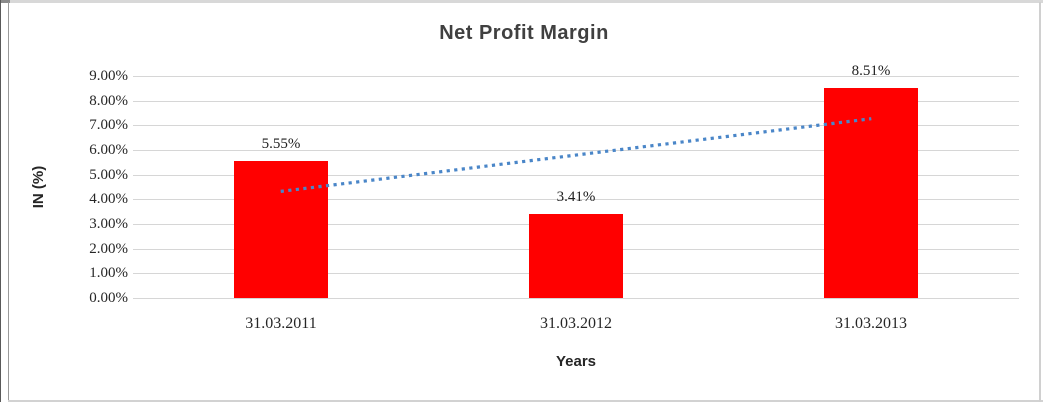 Image resolution: width=1043 pixels, height=407 pixels. What do you see at coordinates (281, 229) in the screenshot?
I see `bar-31.03.2011` at bounding box center [281, 229].